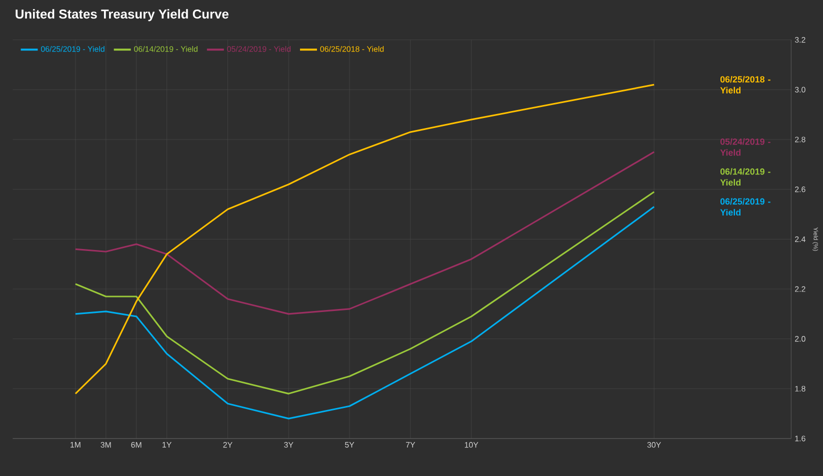 This screenshot has width=823, height=476. What do you see at coordinates (745, 147) in the screenshot?
I see `text: 05/24/2019 - Yield` at bounding box center [745, 147].